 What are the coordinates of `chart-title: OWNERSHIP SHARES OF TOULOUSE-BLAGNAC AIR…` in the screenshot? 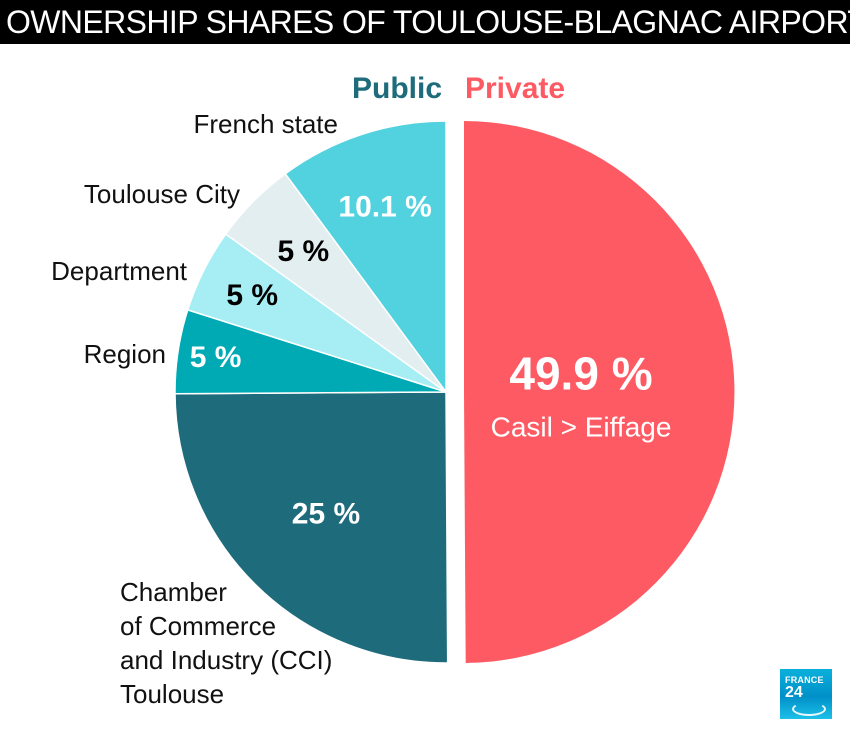 It's located at (425, 22).